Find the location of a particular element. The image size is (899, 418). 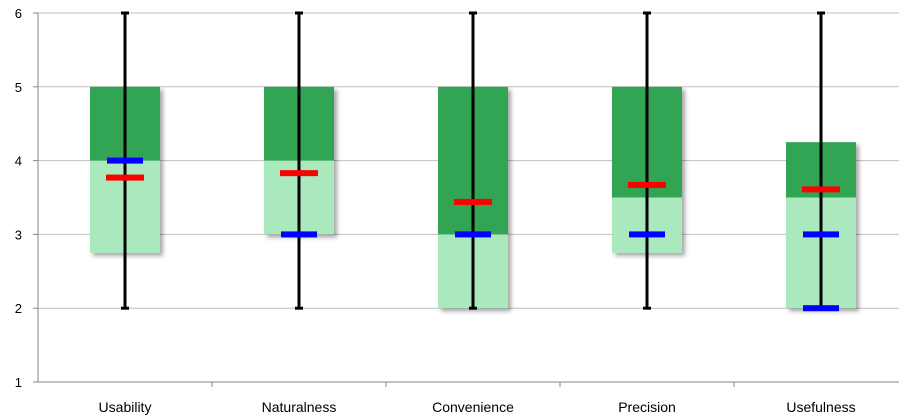

y-tick-labels: 1 2 3 4 5 6 is located at coordinates (18, 198).